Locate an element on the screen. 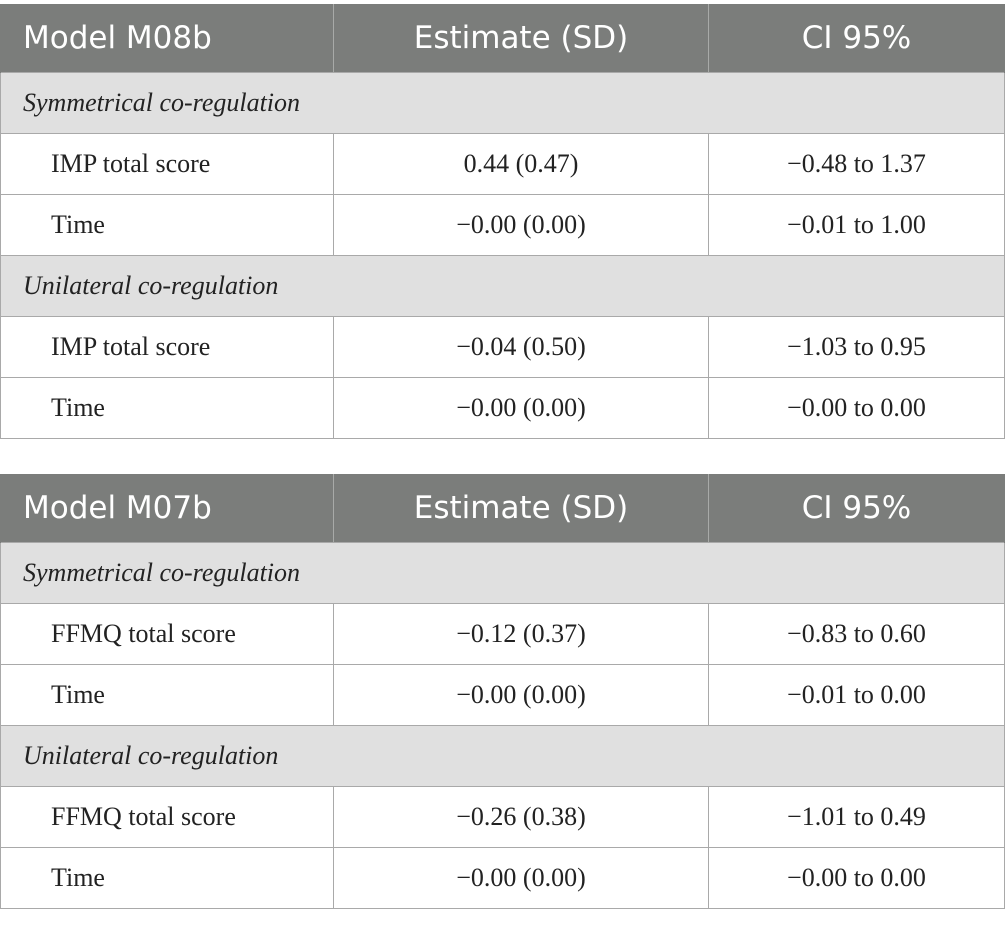 Image resolution: width=1005 pixels, height=932 pixels. table-row: Time −0.00 (0.00) −0.01 to 1.00 is located at coordinates (502, 225).